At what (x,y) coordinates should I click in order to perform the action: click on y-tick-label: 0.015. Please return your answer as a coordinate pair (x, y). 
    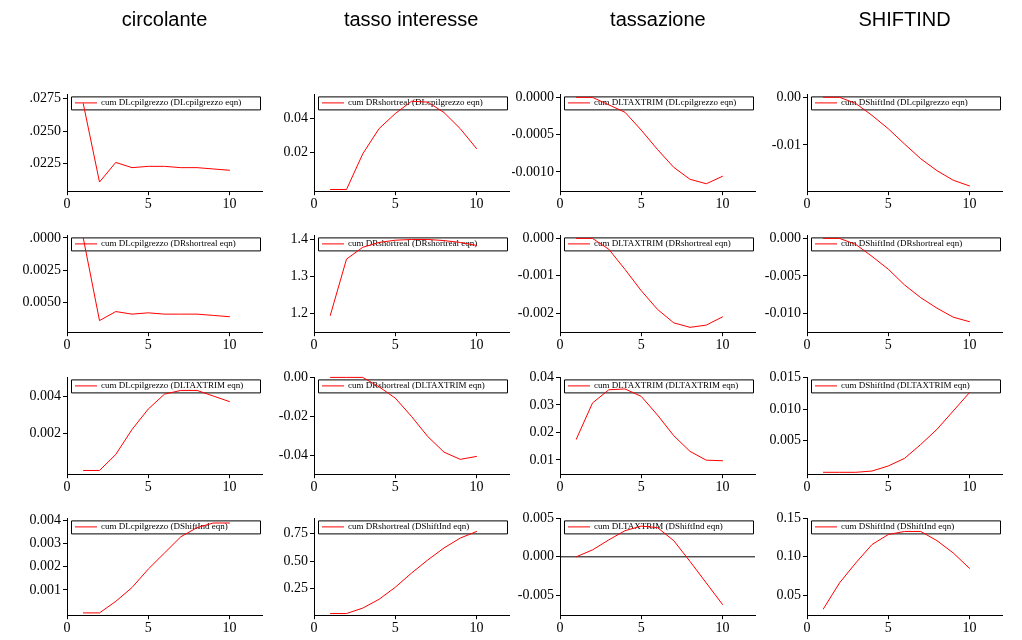
    Looking at the image, I should click on (785, 377).